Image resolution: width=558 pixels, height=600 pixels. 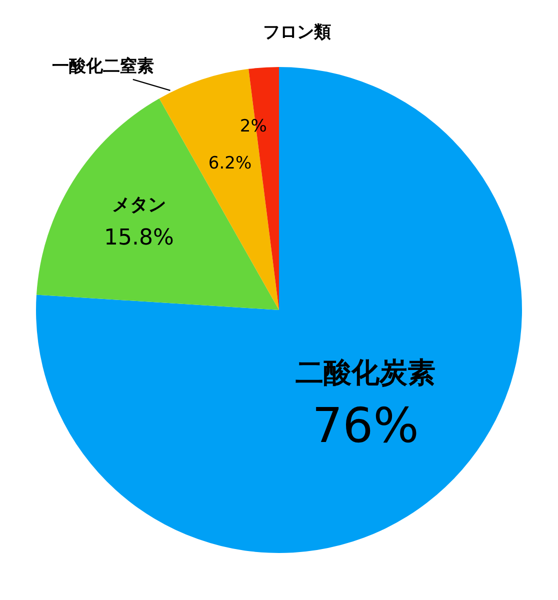 I want to click on data-label: 15.8%, so click(x=139, y=237).